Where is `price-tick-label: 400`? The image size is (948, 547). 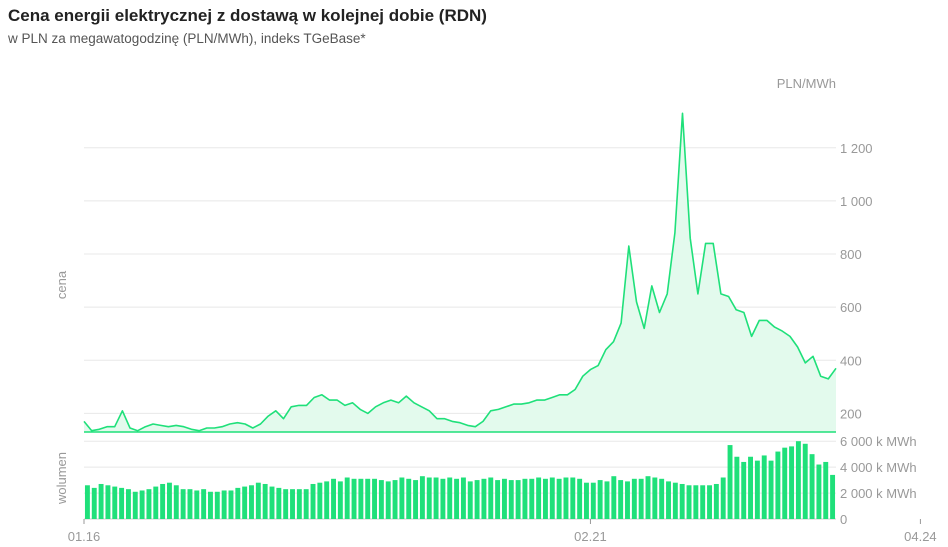
price-tick-label: 400 is located at coordinates (851, 360).